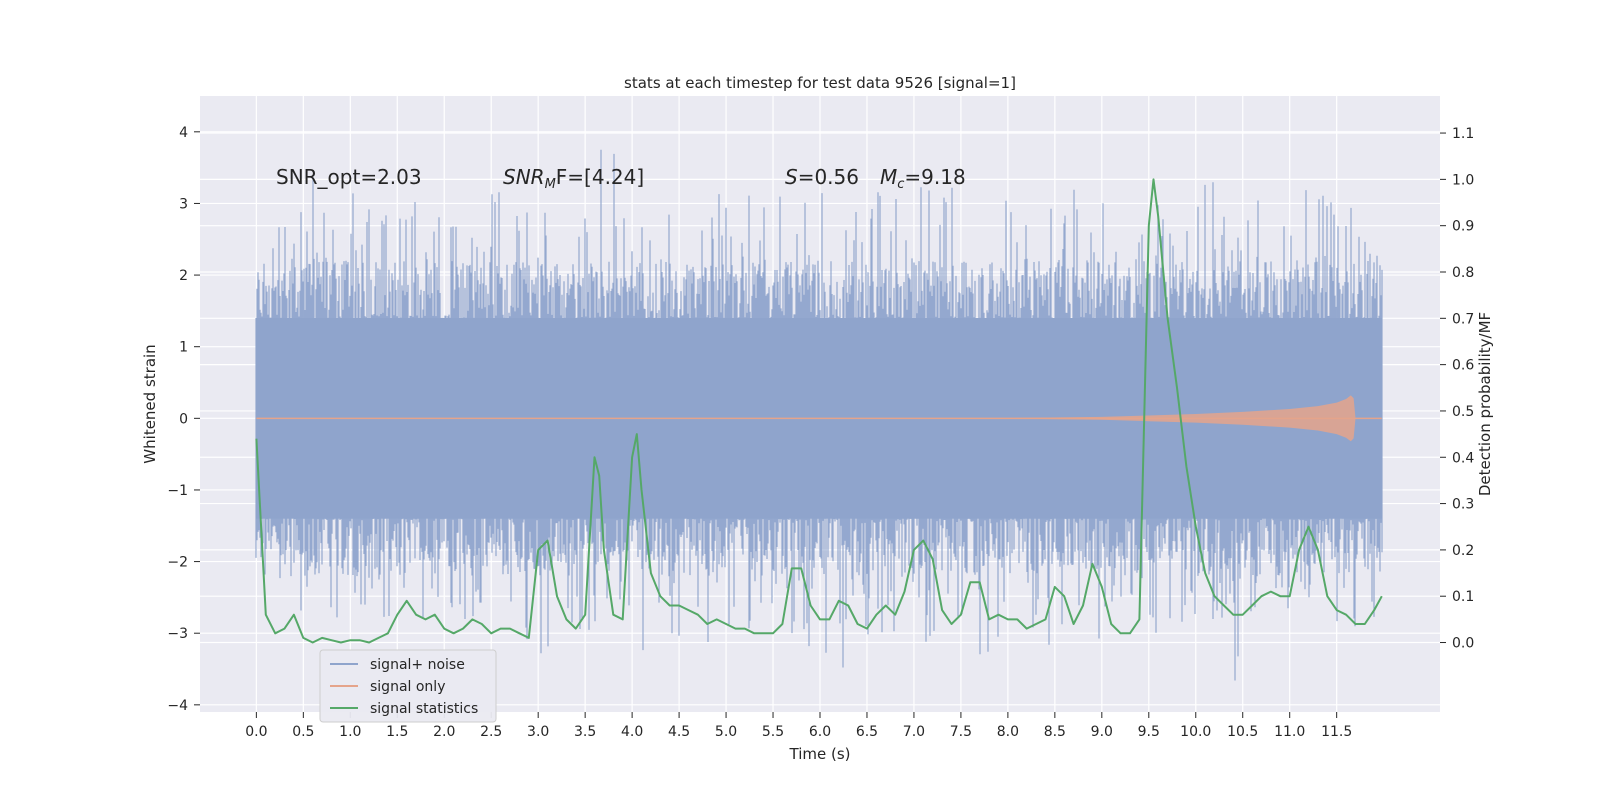 Image resolution: width=1600 pixels, height=800 pixels. I want to click on y-tick-label-4: 0, so click(183, 419).